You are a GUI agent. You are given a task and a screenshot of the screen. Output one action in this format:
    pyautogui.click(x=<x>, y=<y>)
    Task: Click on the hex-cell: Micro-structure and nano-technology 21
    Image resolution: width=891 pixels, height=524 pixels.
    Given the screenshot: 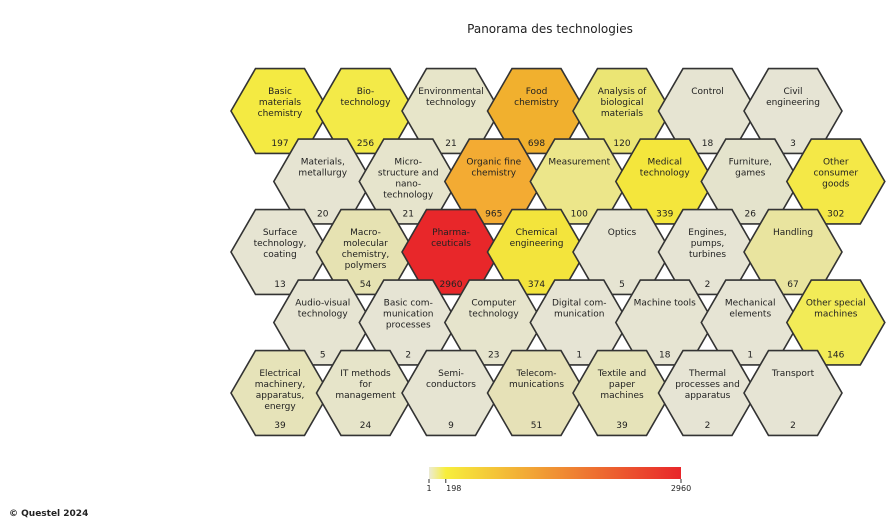 What is the action you would take?
    pyautogui.click(x=408, y=181)
    